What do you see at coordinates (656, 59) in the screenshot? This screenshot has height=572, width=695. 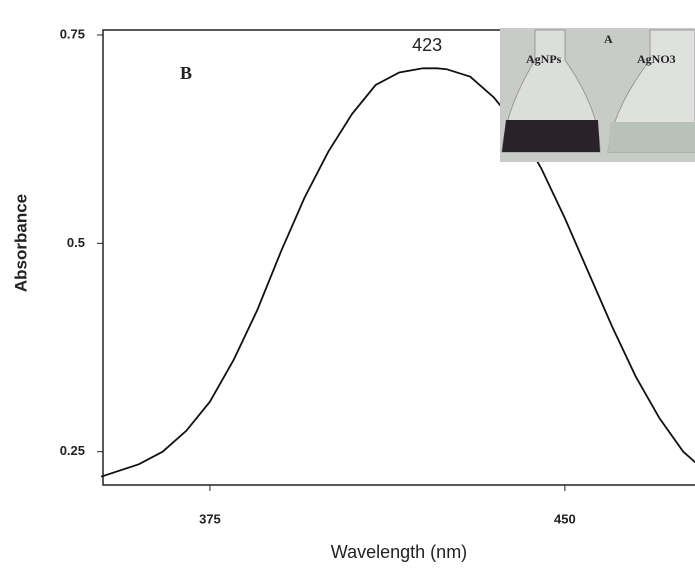 I see `inset-label: AgNO3` at bounding box center [656, 59].